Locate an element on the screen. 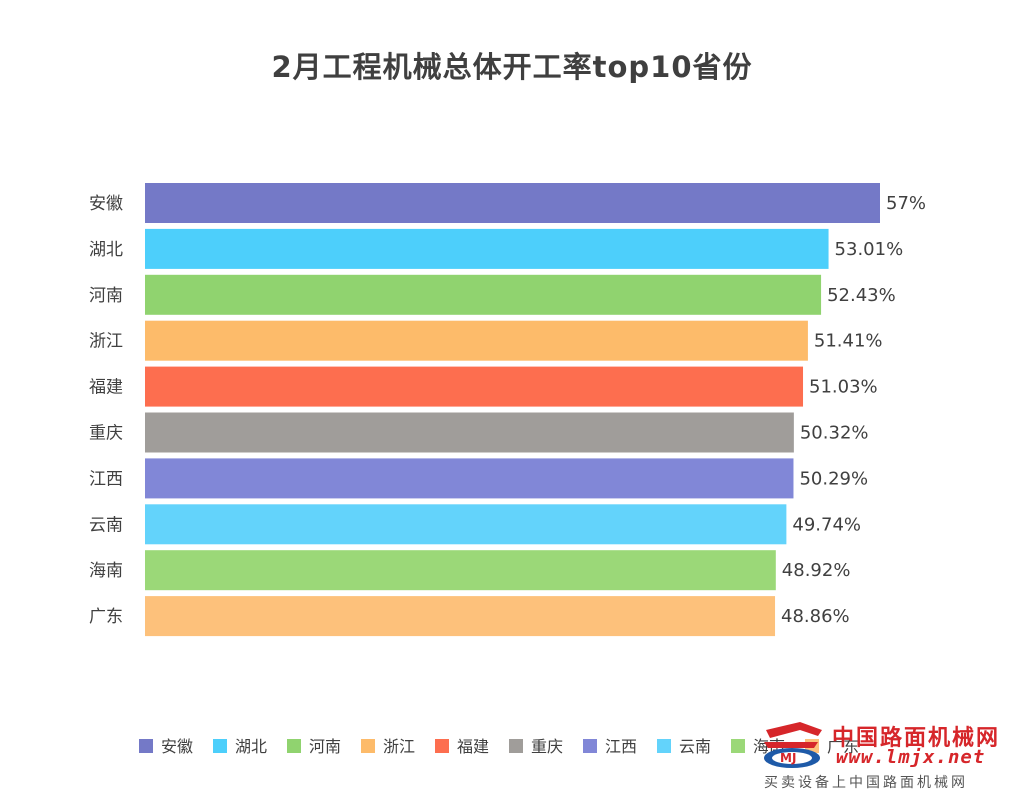 The height and width of the screenshot is (812, 1024). legend-item-5: 重庆 is located at coordinates (547, 746).